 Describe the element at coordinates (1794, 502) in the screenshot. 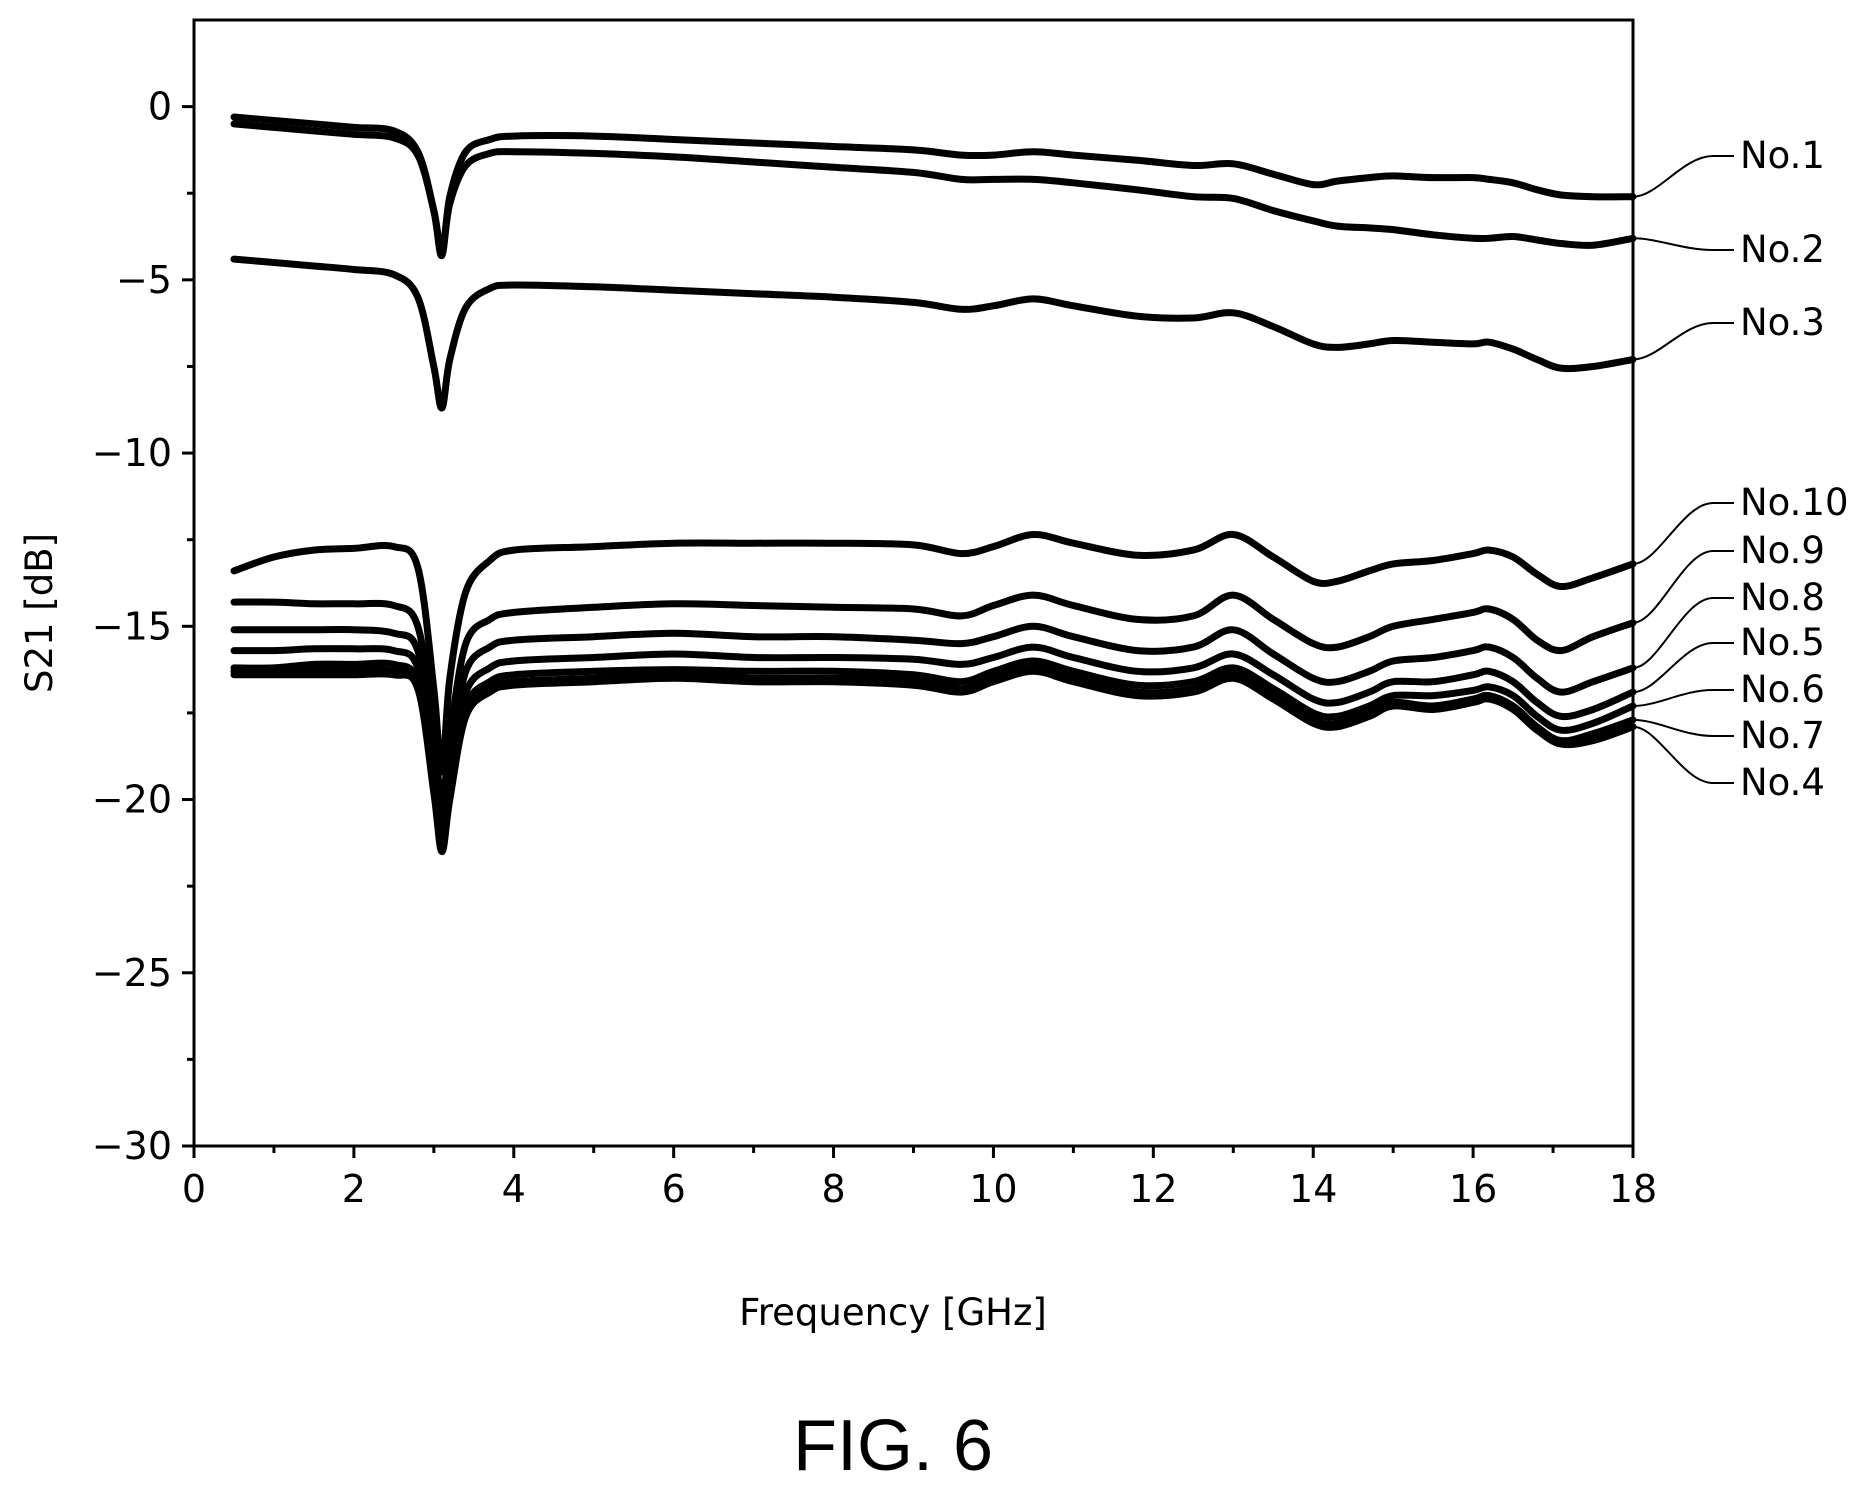

I see `series-label-no-10: No.10` at that location.